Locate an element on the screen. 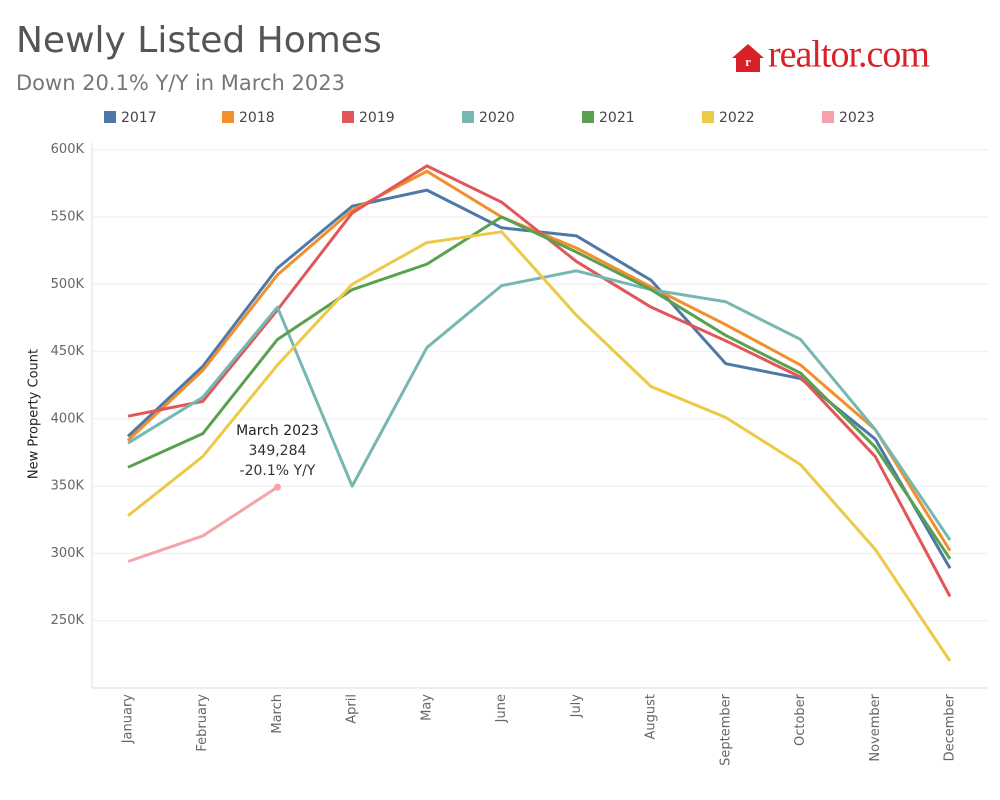 The image size is (1000, 800). x-tick-label: June is located at coordinates (501, 708).